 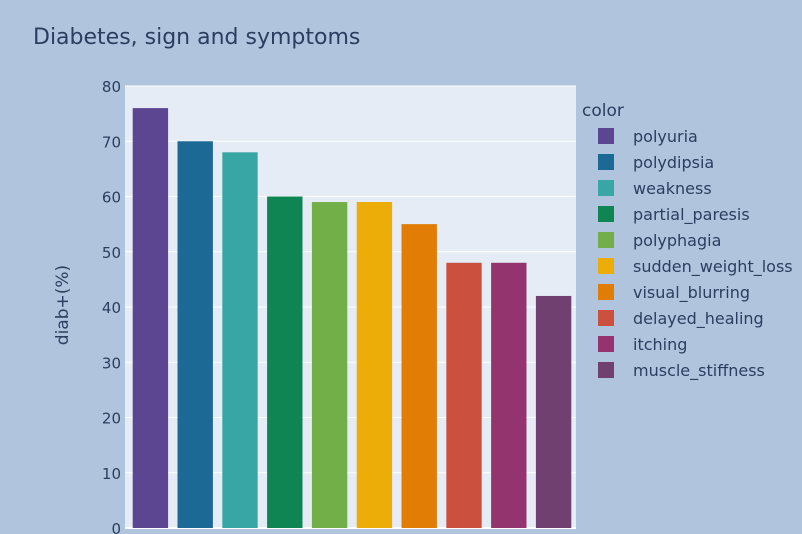 I want to click on legend-item-delayed-healing: delayed_healing, so click(x=681, y=319).